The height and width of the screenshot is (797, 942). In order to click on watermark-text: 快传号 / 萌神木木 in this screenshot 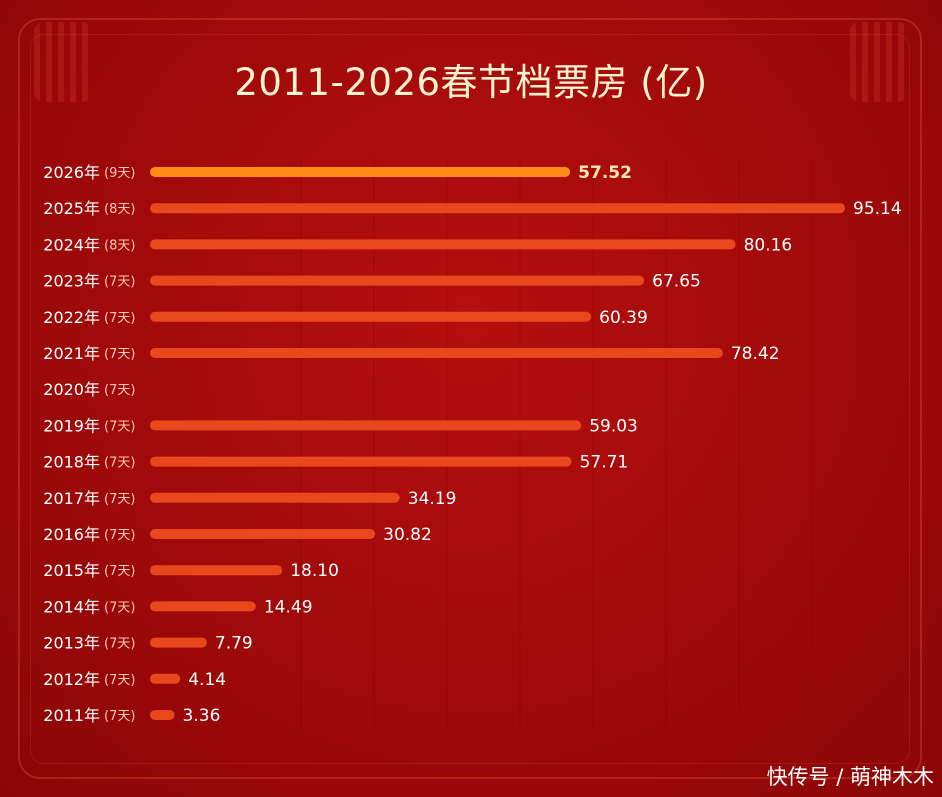, I will do `click(850, 777)`.